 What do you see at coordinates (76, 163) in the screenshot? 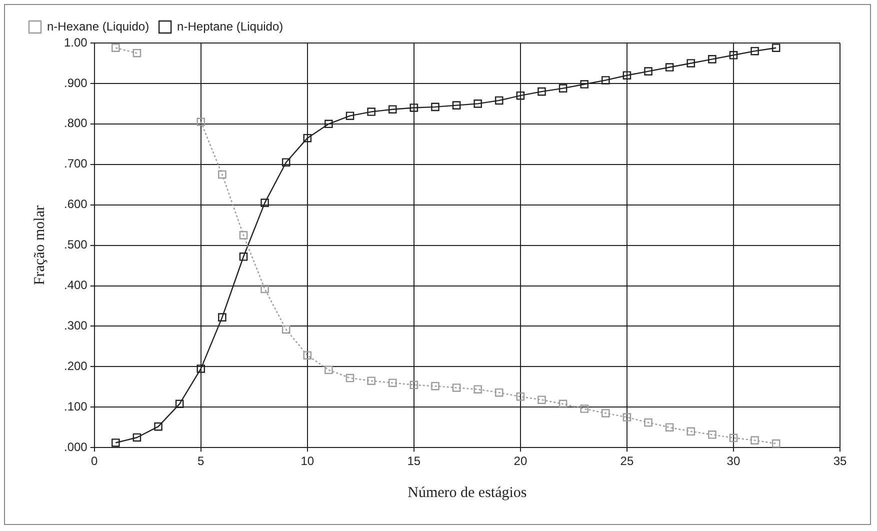
I see `y-tick-label: .700` at bounding box center [76, 163].